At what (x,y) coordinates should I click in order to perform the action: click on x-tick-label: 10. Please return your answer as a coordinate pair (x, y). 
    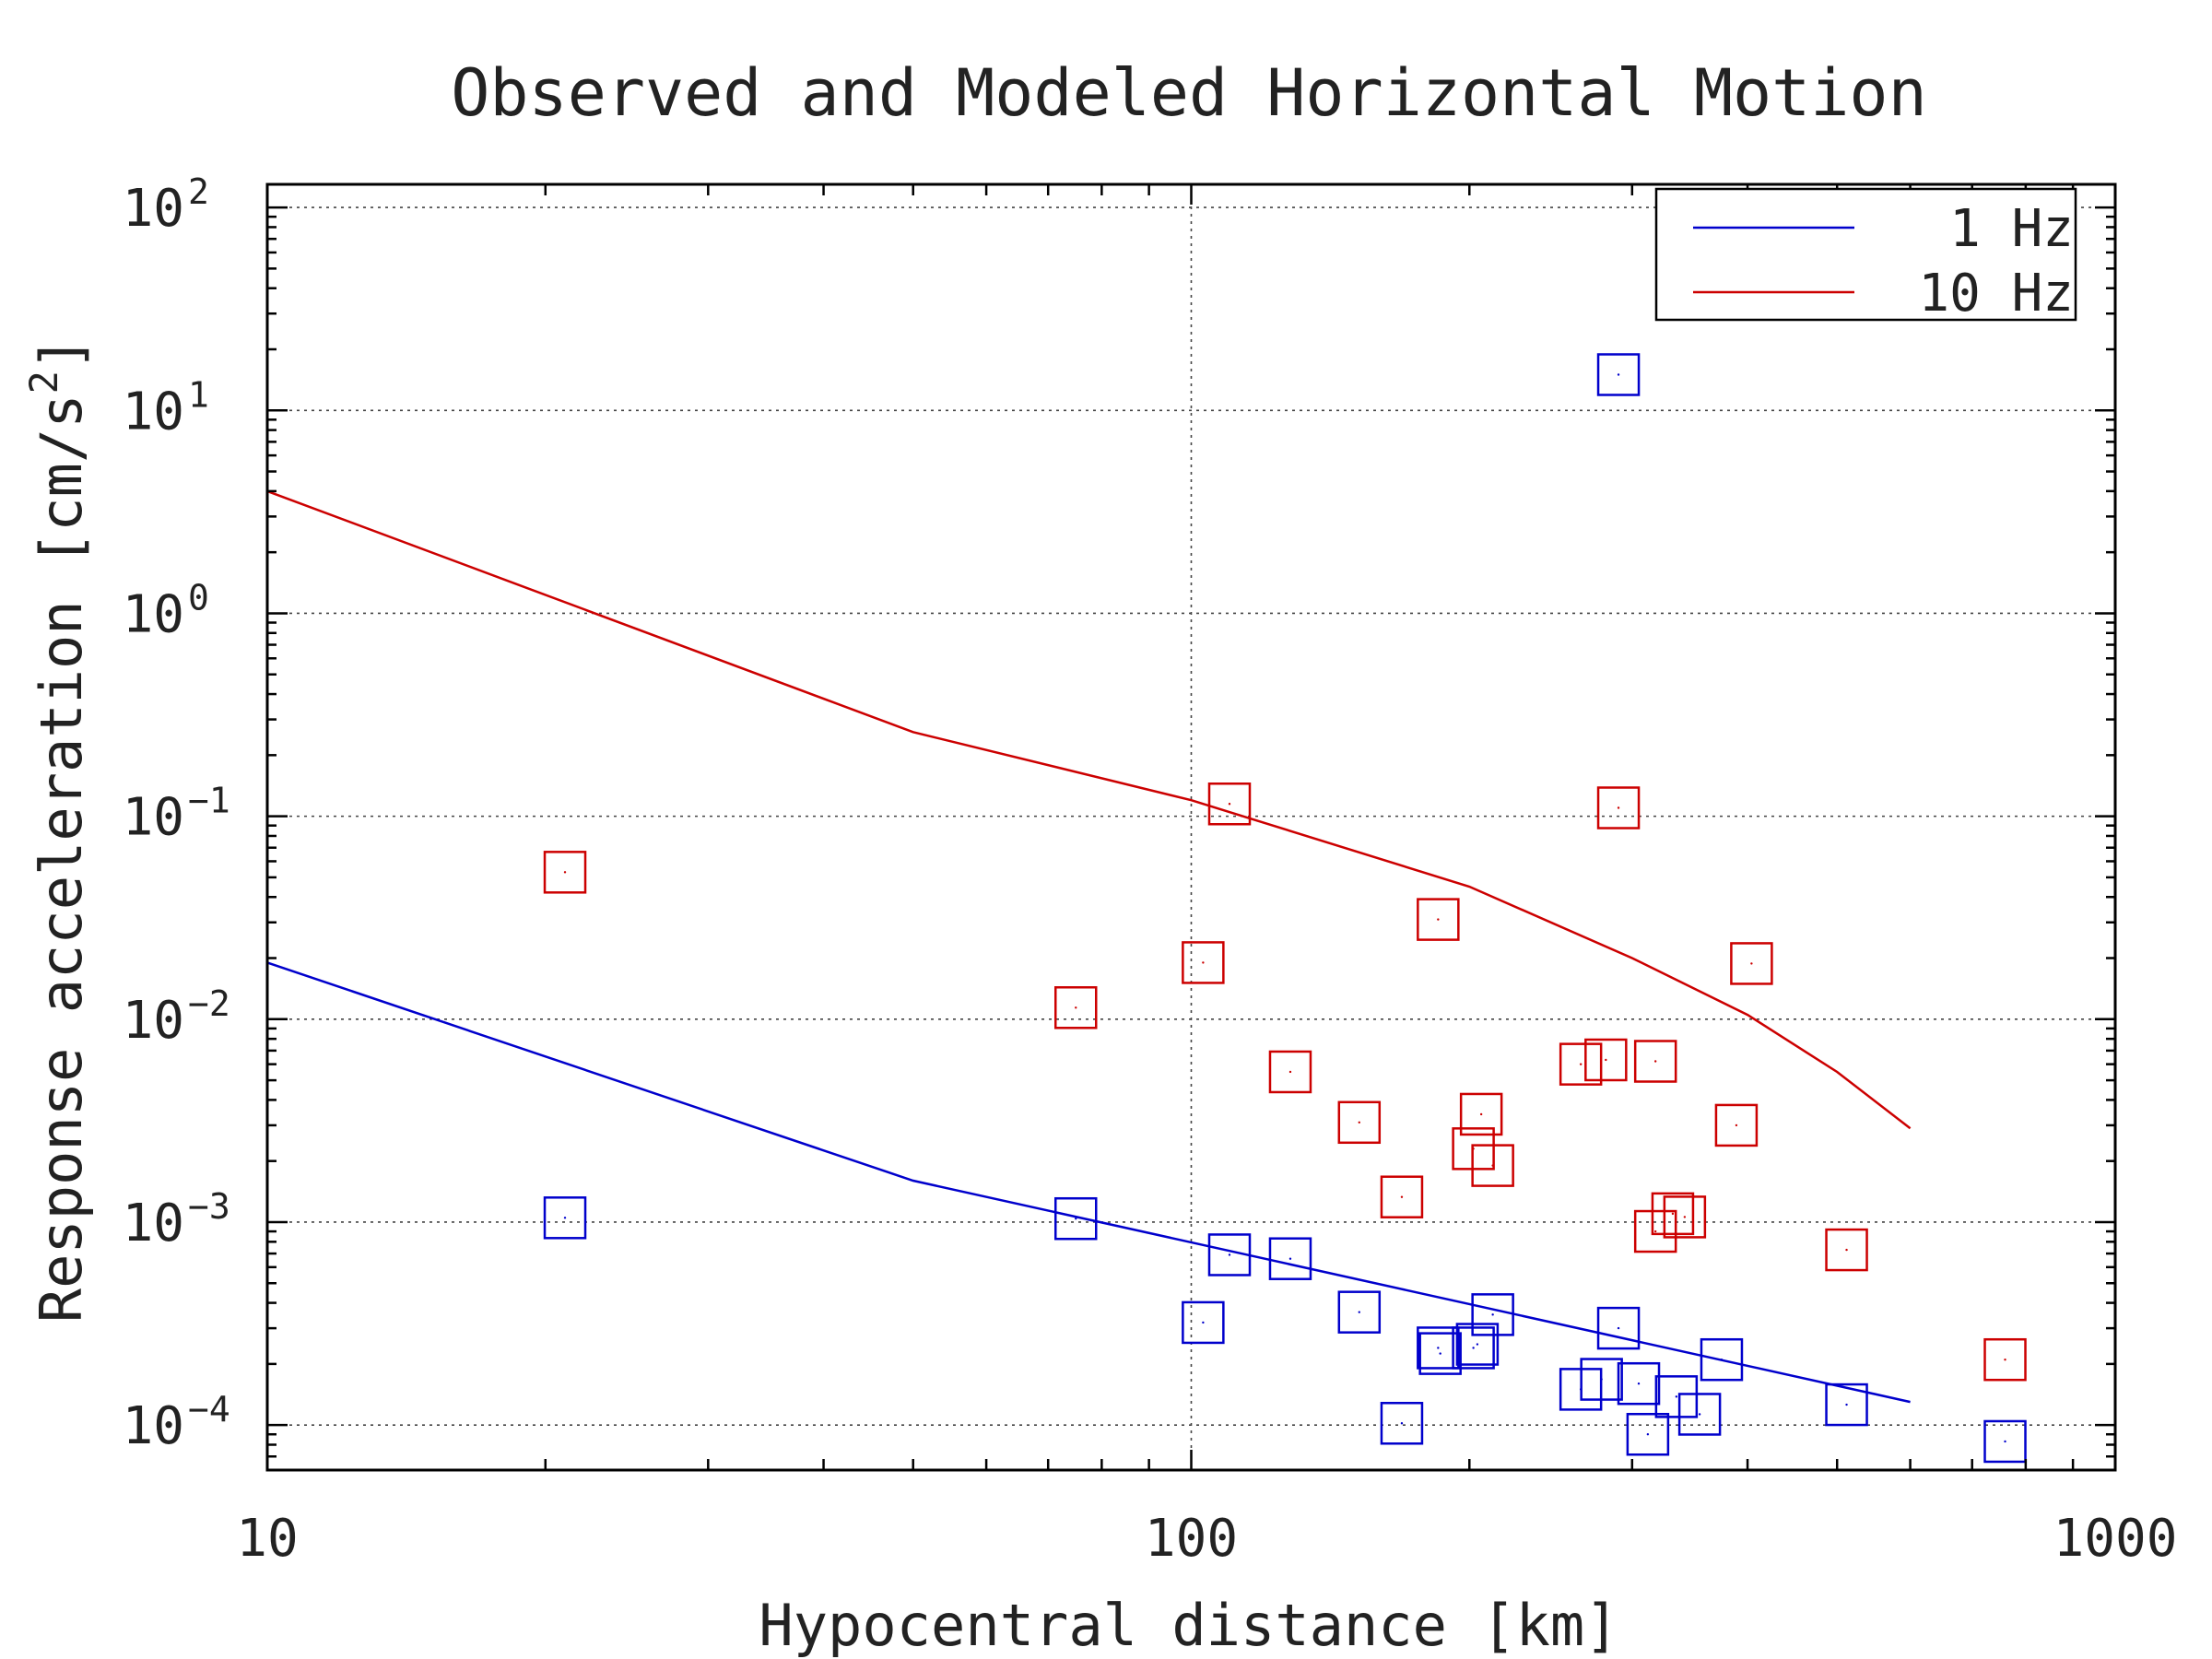
    Looking at the image, I should click on (267, 1539).